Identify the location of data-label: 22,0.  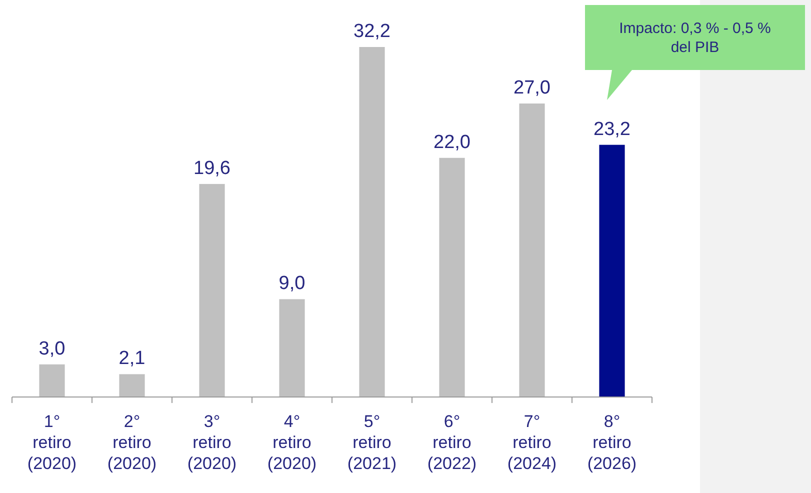
(452, 142).